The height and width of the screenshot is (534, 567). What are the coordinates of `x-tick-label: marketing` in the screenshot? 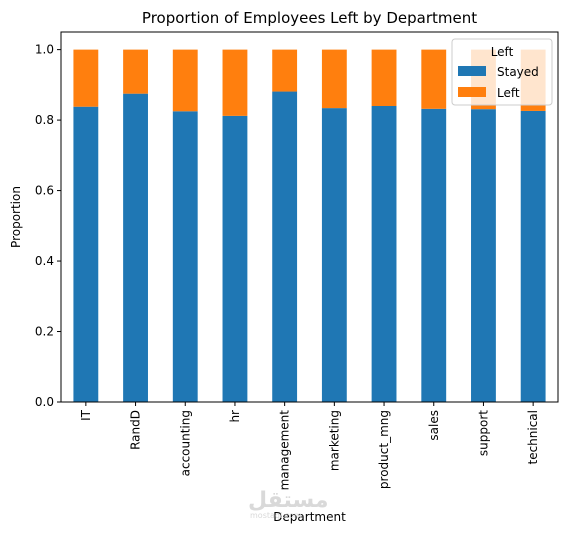 It's located at (334, 440).